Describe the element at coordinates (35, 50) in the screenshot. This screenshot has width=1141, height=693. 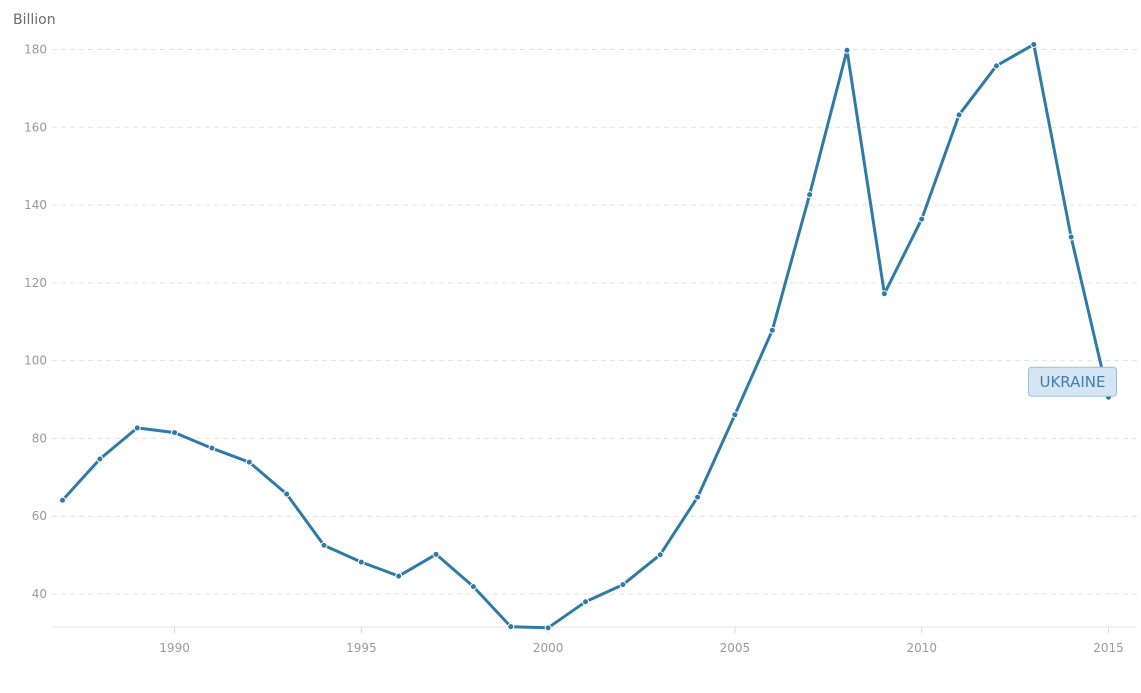
I see `y-tick-label: 180` at that location.